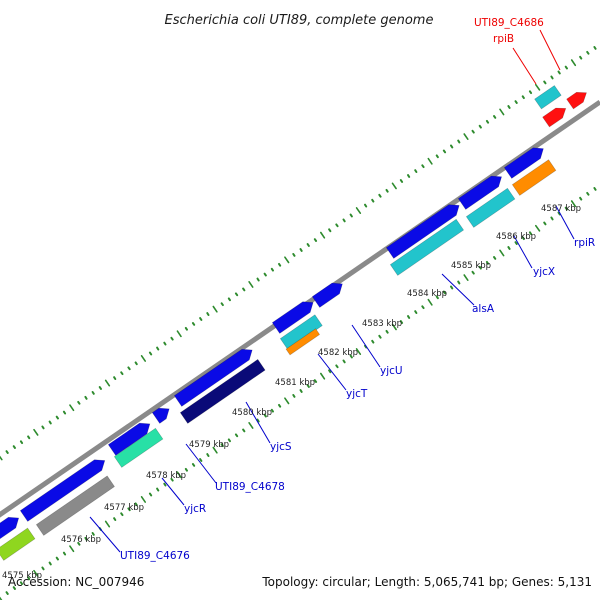 This screenshot has height=600, width=600. I want to click on gene-label-rpib: rpiB, so click(503, 39).